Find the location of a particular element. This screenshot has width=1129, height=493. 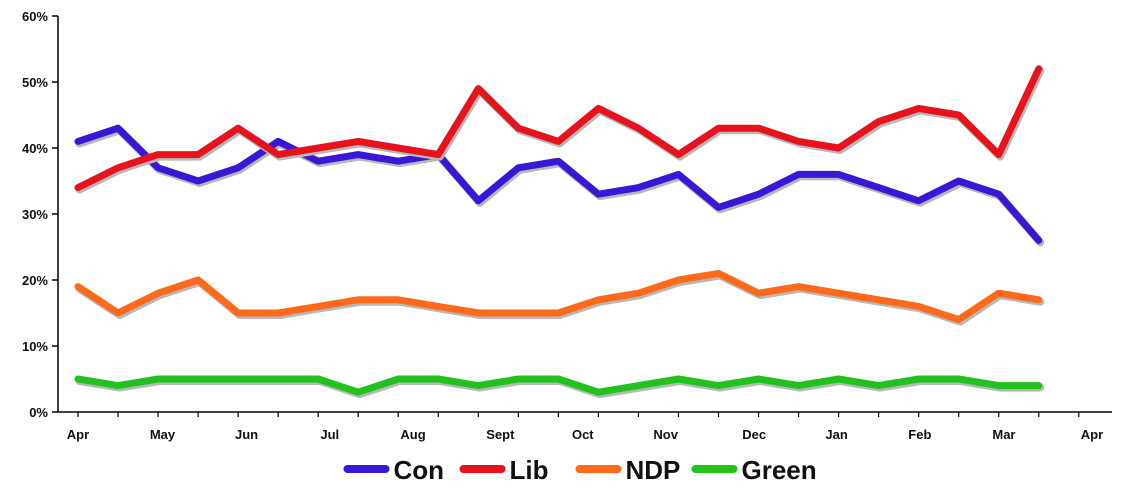

series-line-ndp is located at coordinates (558, 296).